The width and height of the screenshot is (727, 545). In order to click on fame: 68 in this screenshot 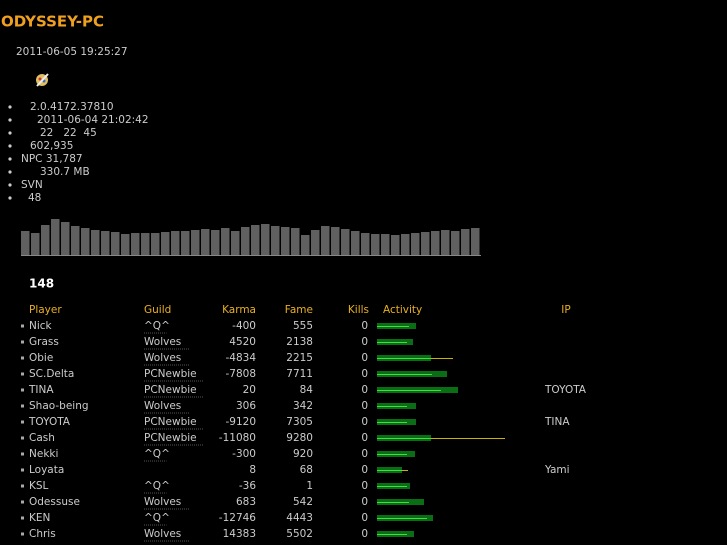, I will do `click(306, 470)`.